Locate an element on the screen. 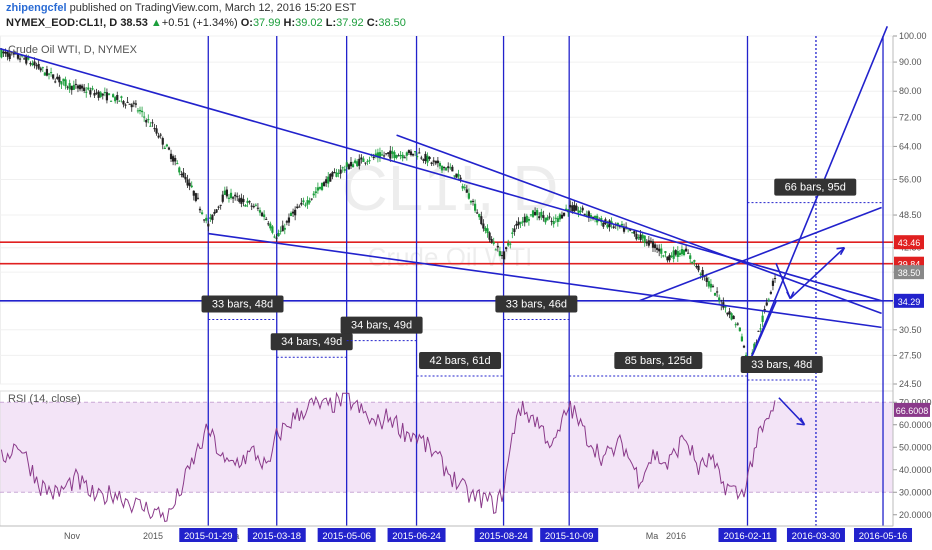 The height and width of the screenshot is (550, 932). open-label: O: is located at coordinates (246, 23).